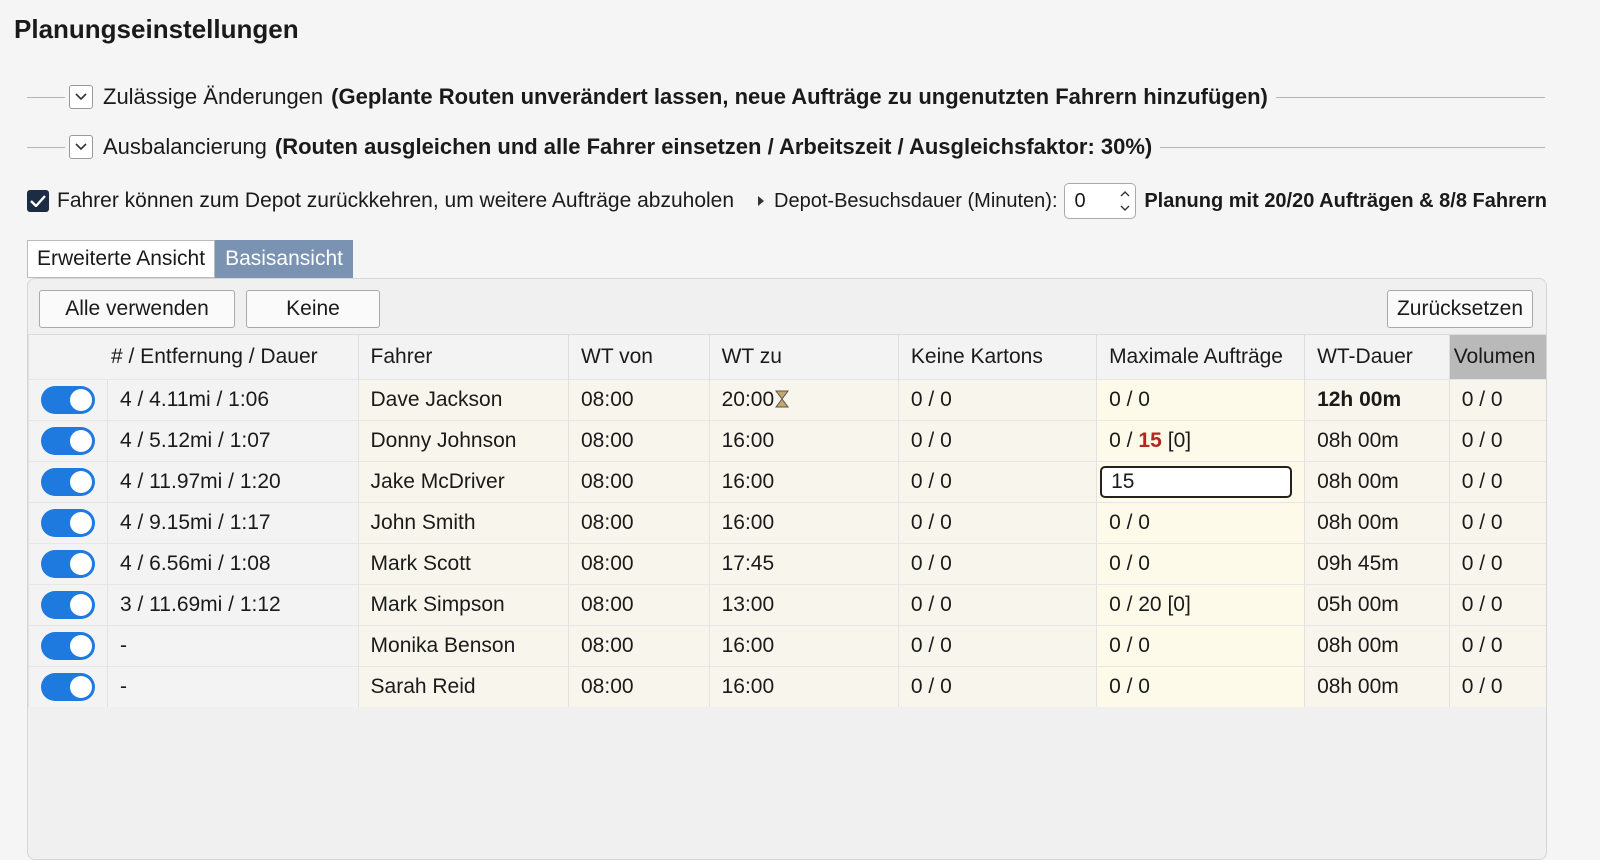  I want to click on table-cell: 20:00, so click(803, 400).